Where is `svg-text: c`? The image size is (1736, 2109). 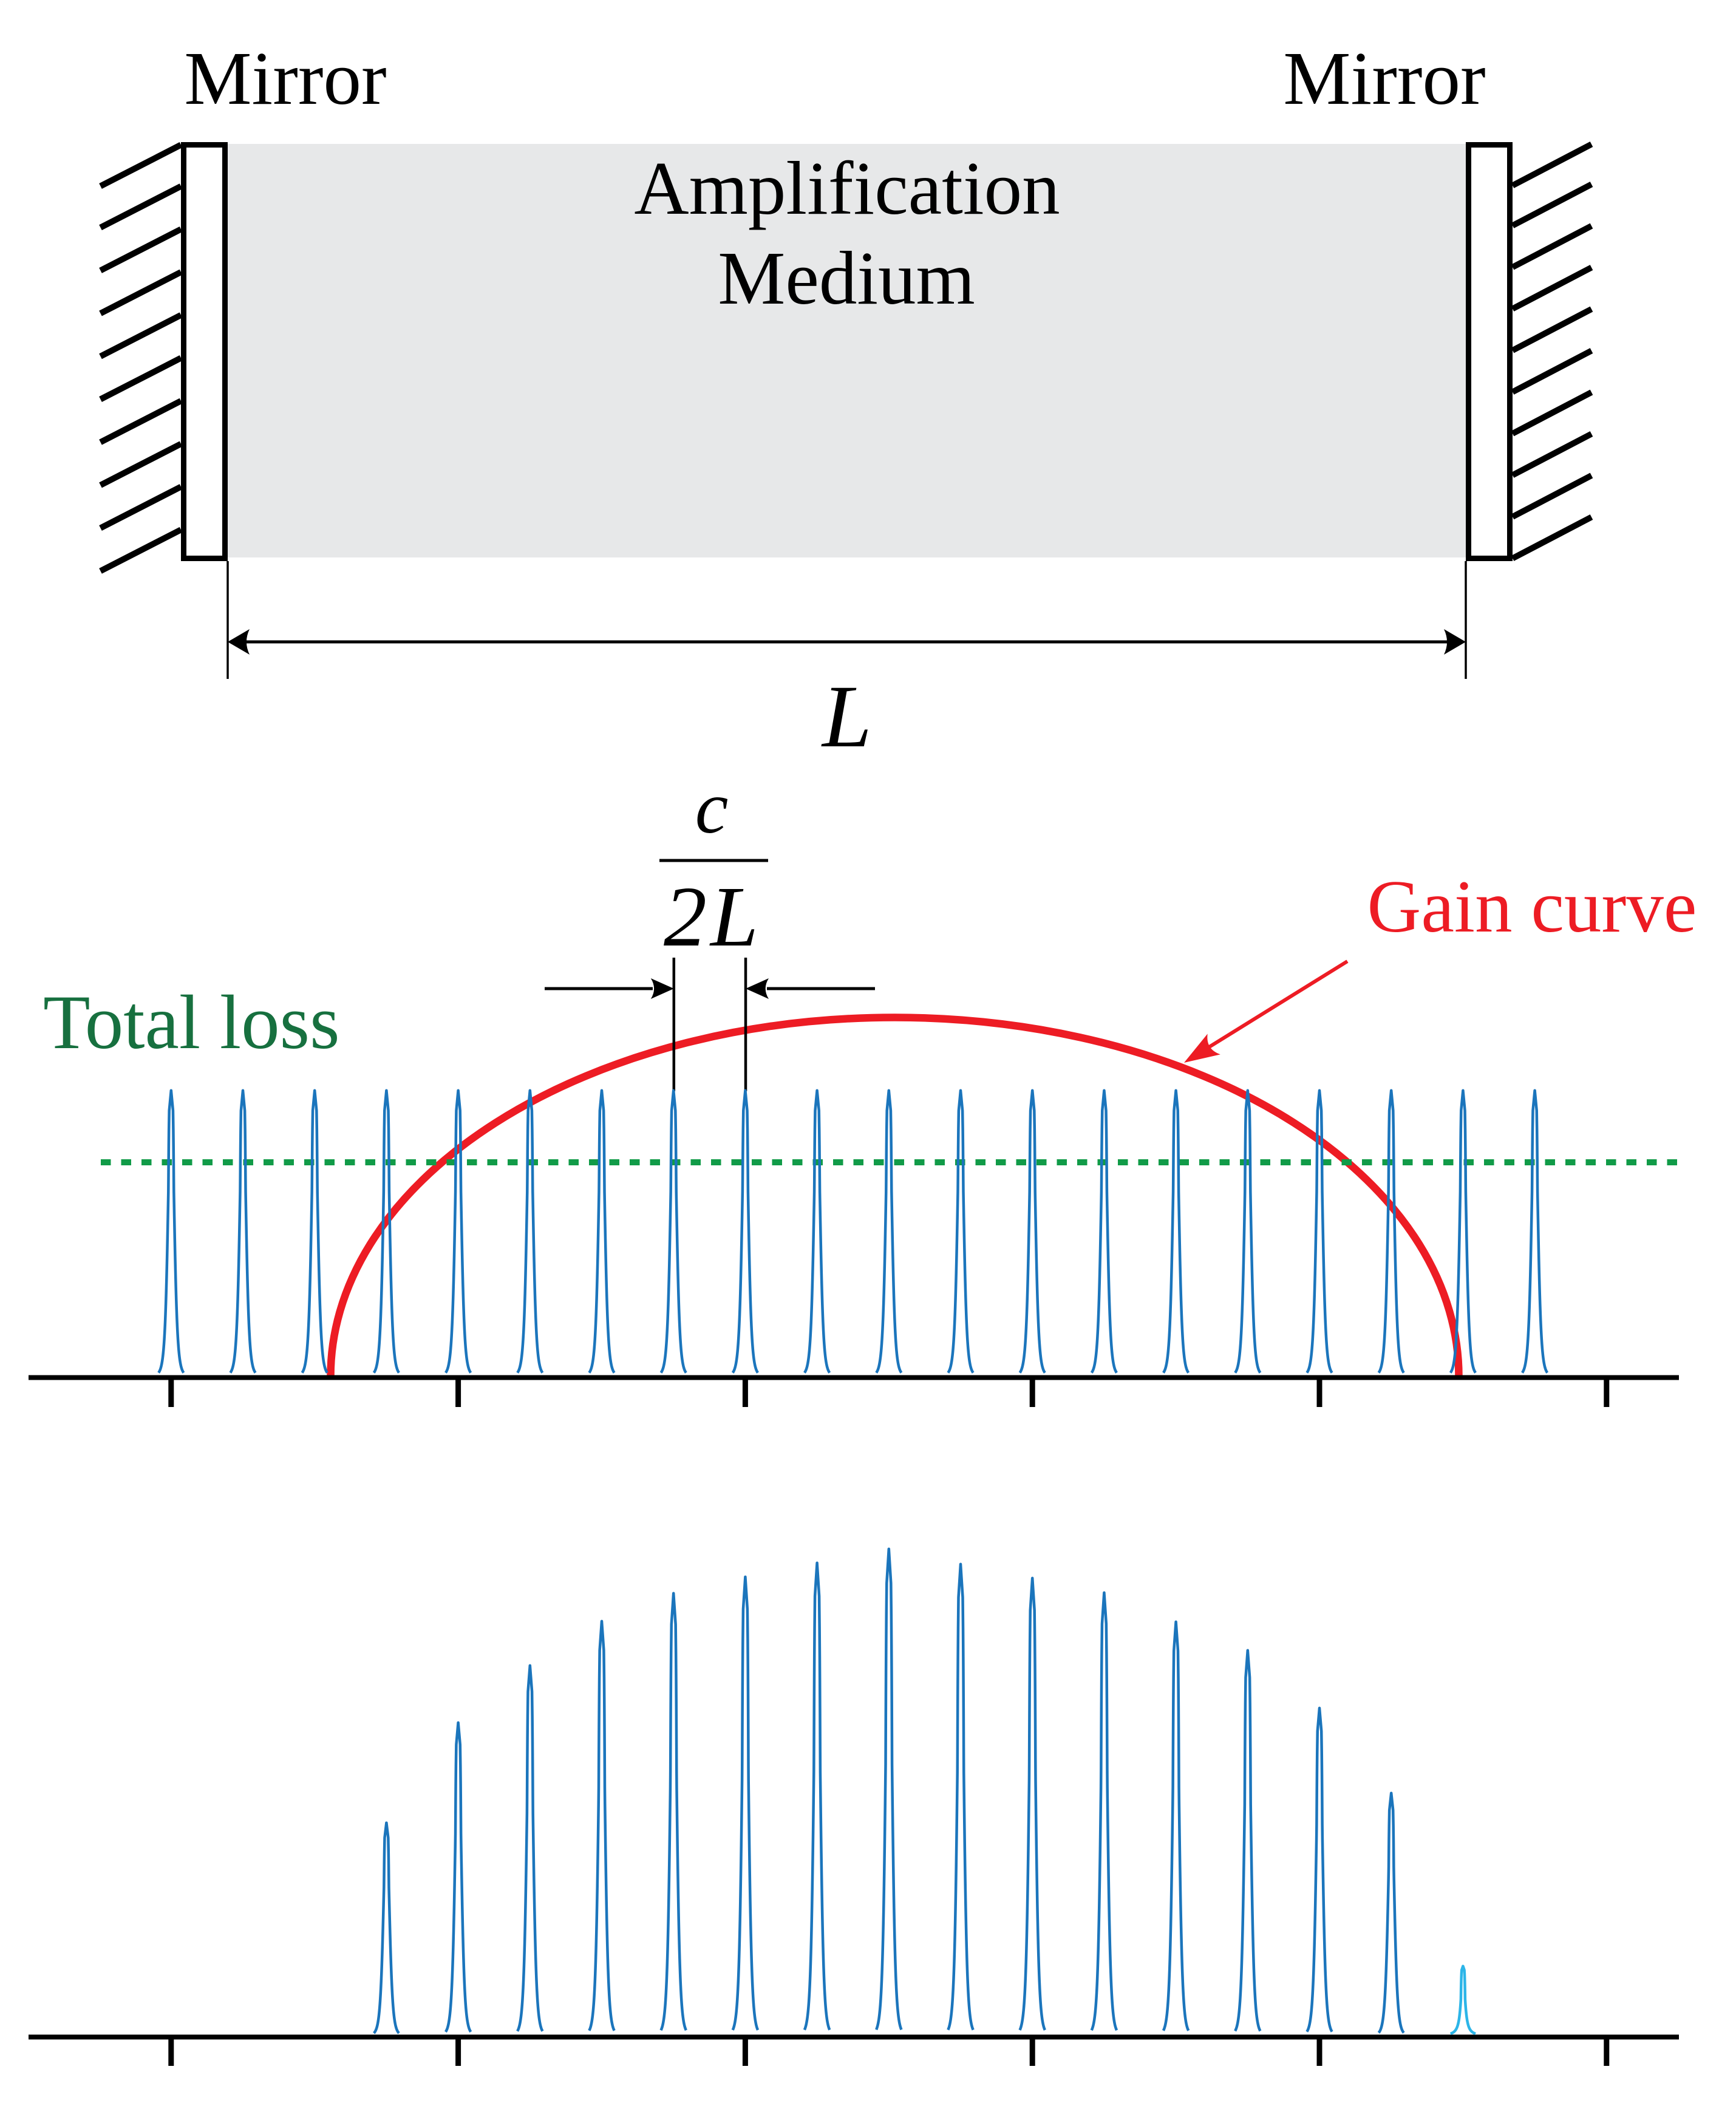
svg-text: c is located at coordinates (712, 808).